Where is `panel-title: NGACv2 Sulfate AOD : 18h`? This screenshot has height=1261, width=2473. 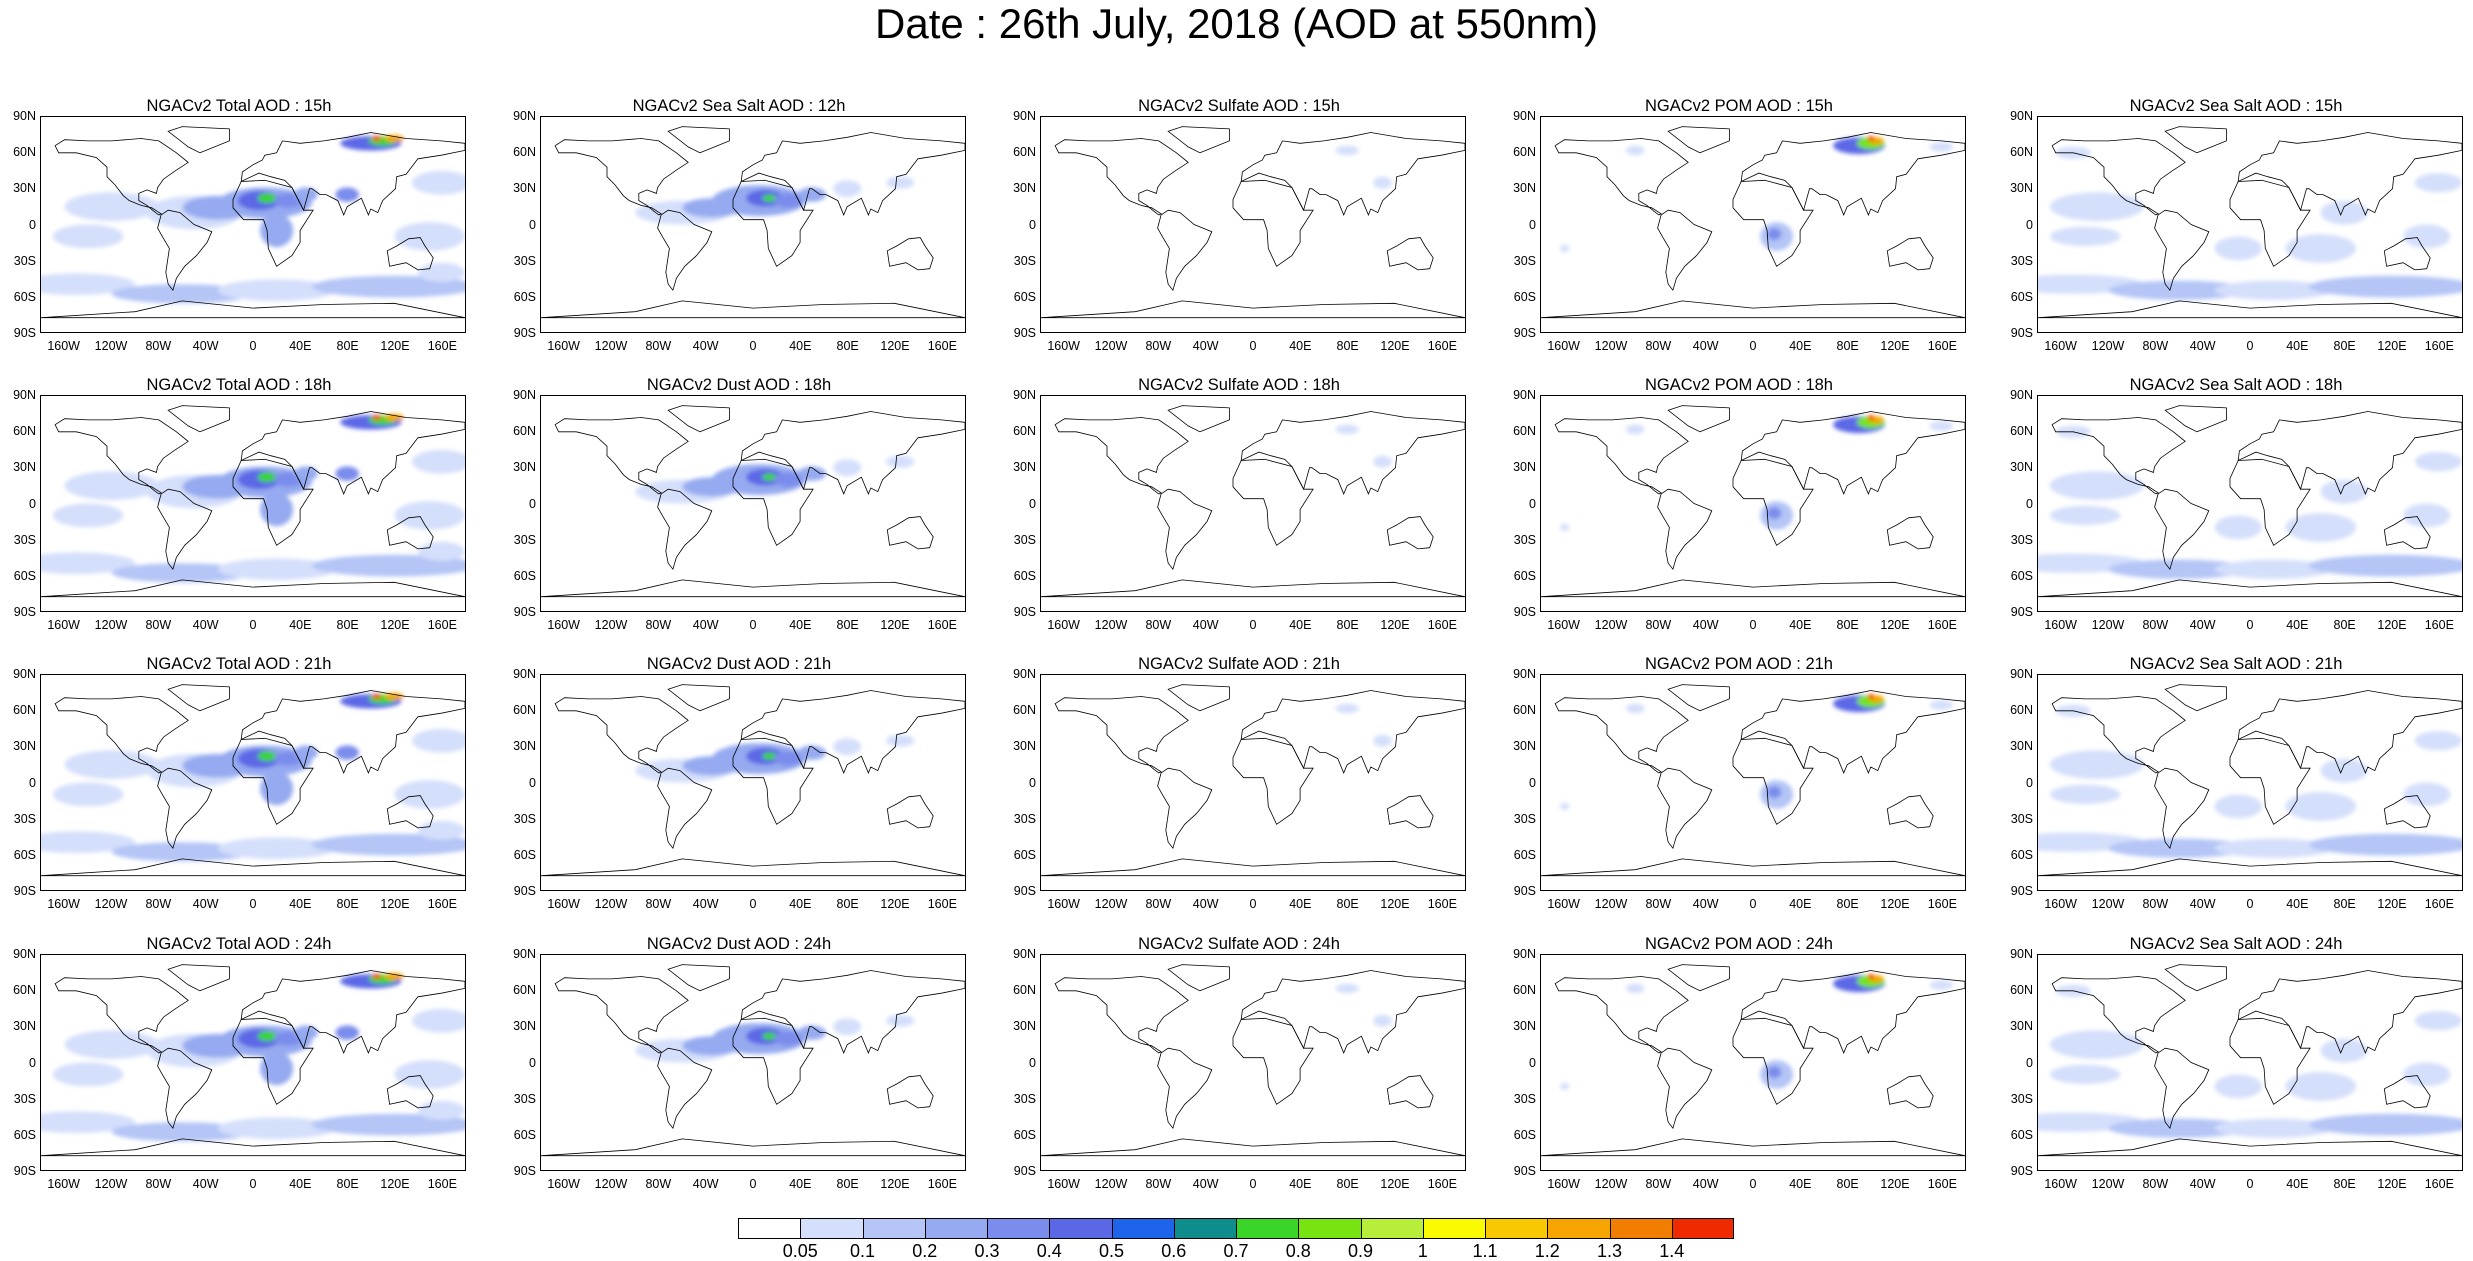 panel-title: NGACv2 Sulfate AOD : 18h is located at coordinates (1239, 385).